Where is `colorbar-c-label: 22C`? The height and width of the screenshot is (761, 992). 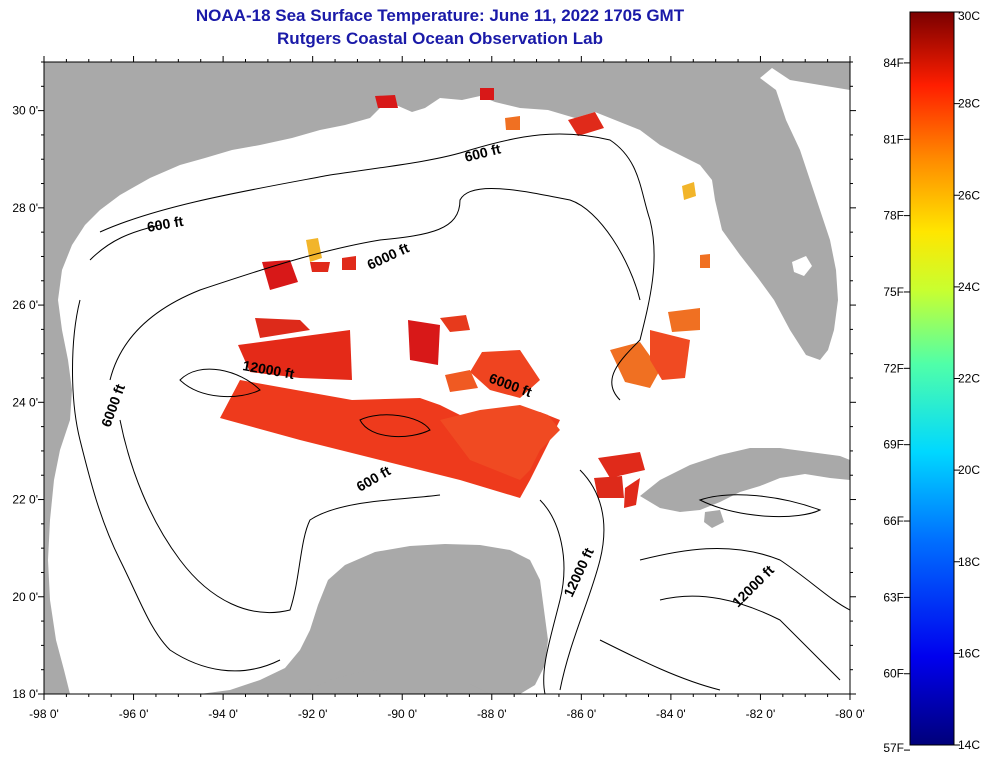 colorbar-c-label: 22C is located at coordinates (969, 379).